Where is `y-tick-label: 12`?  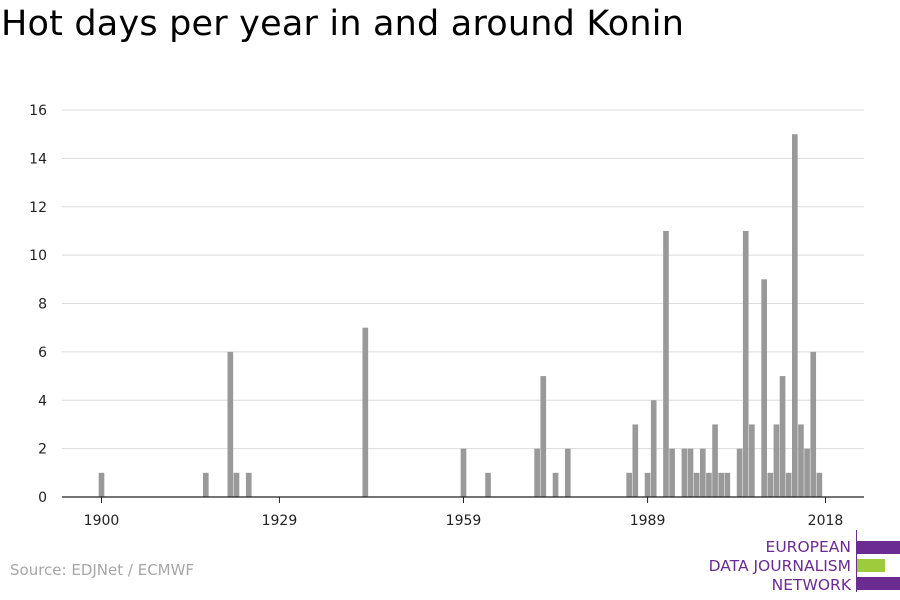 y-tick-label: 12 is located at coordinates (38, 208).